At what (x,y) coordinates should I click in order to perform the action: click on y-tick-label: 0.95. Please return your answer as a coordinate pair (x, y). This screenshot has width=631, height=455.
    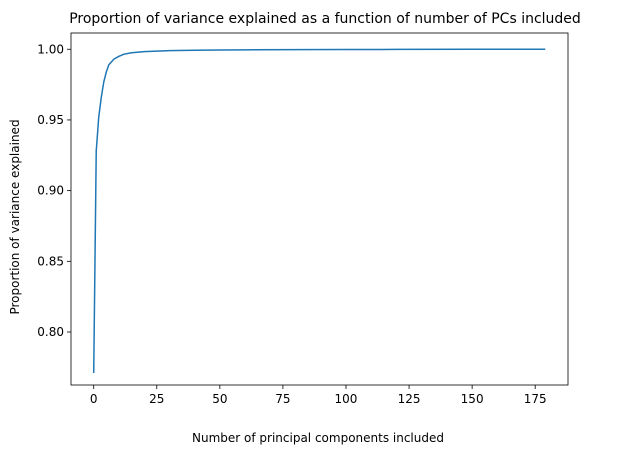
    Looking at the image, I should click on (50, 120).